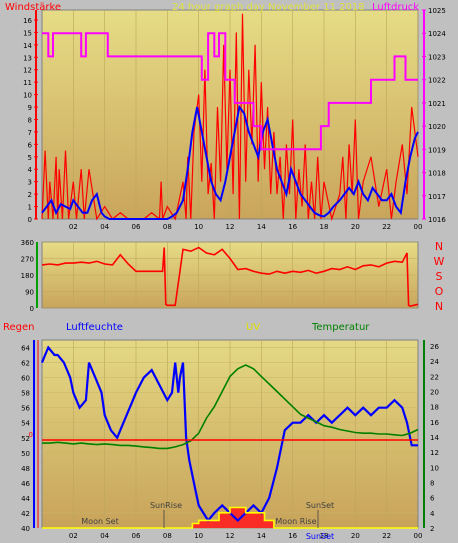  I want to click on wind-tick-label: 15, so click(27, 33).